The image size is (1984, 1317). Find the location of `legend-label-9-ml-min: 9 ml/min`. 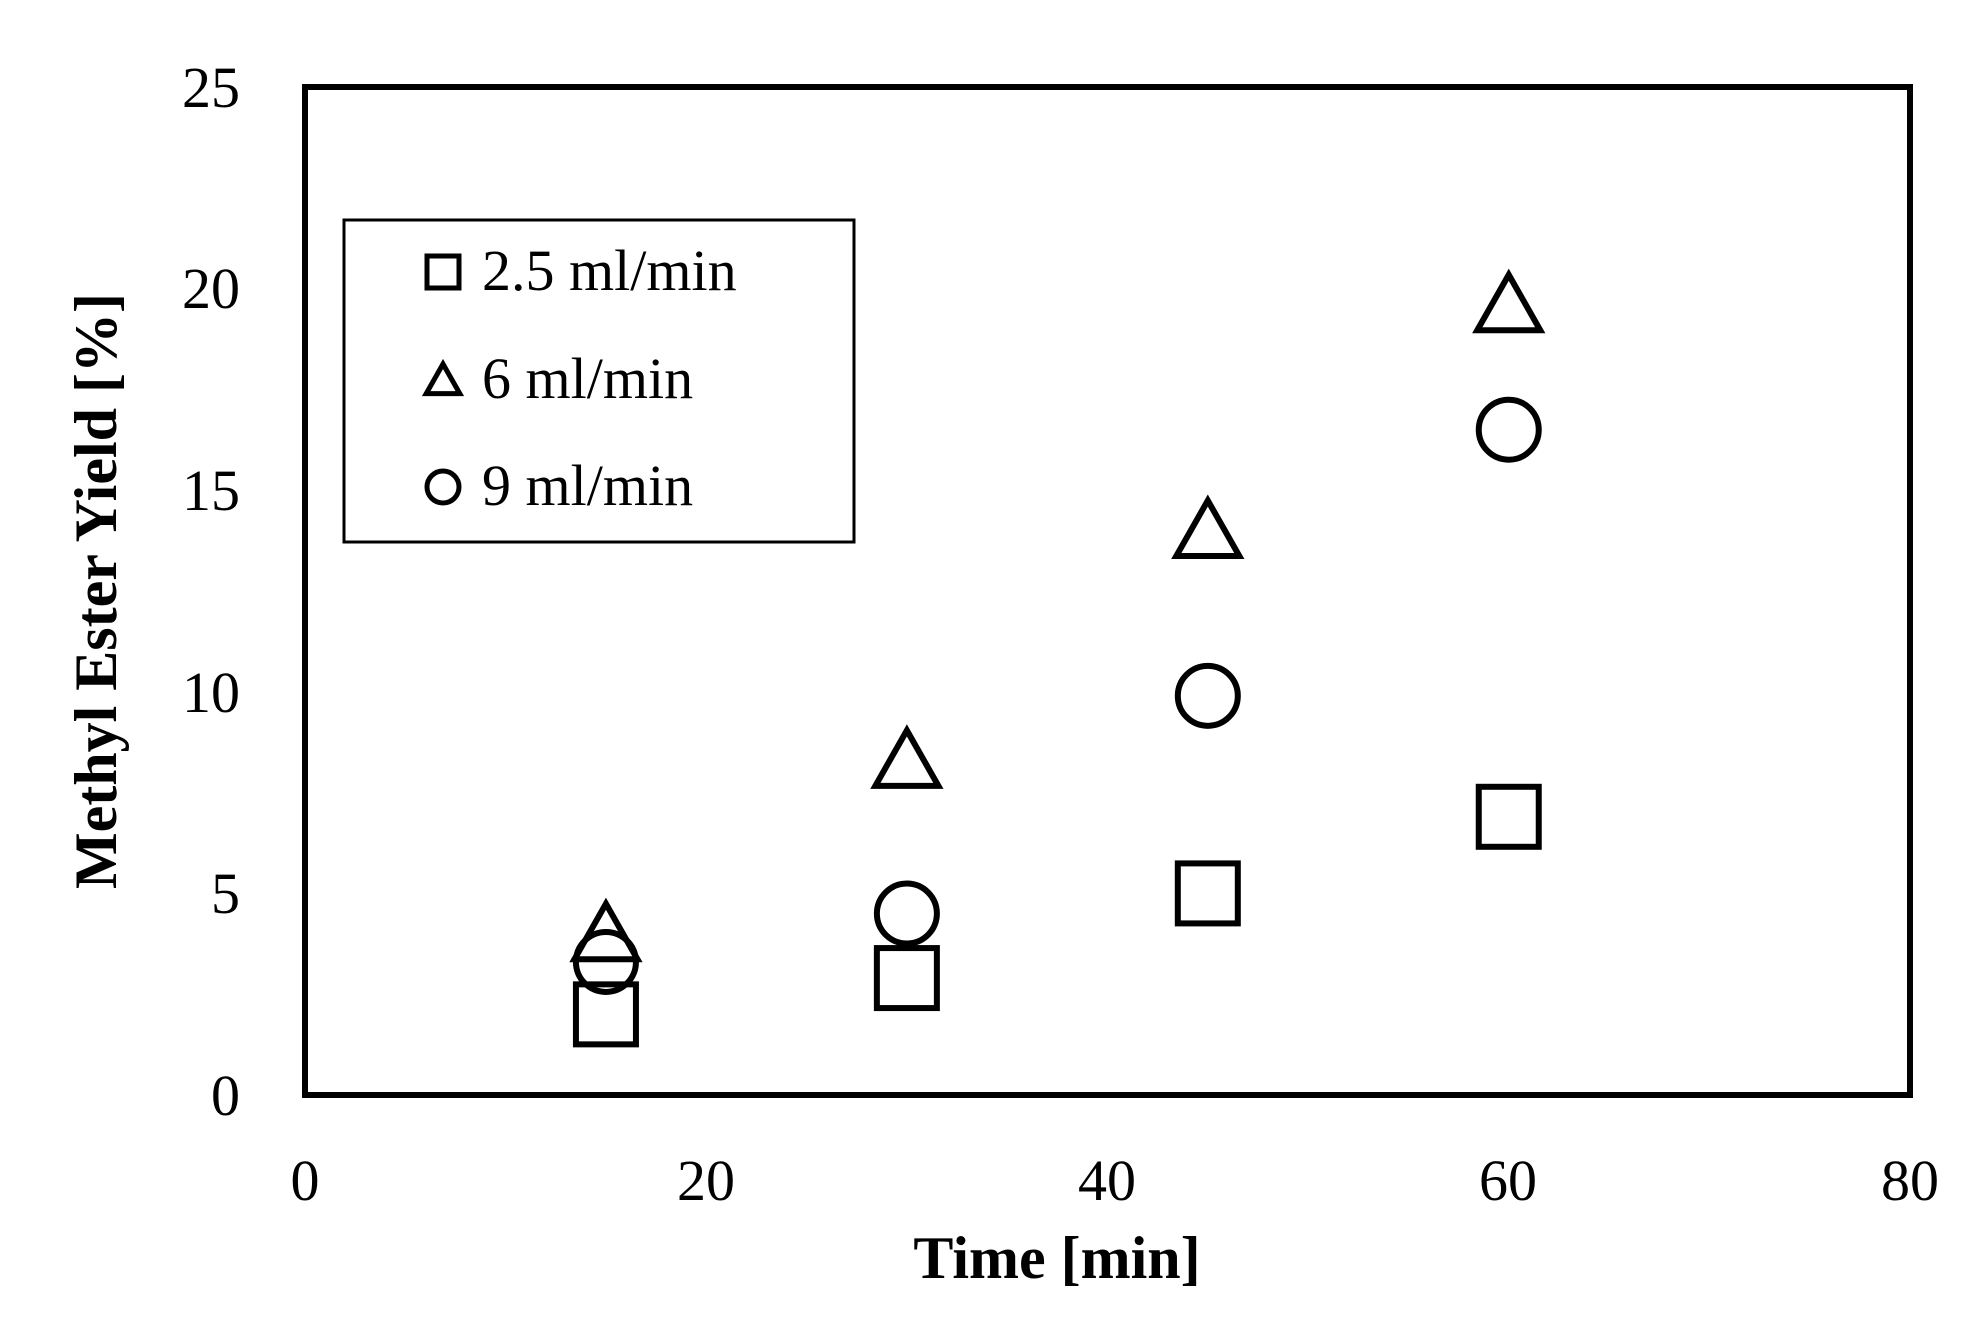

legend-label-9-ml-min: 9 ml/min is located at coordinates (587, 485).